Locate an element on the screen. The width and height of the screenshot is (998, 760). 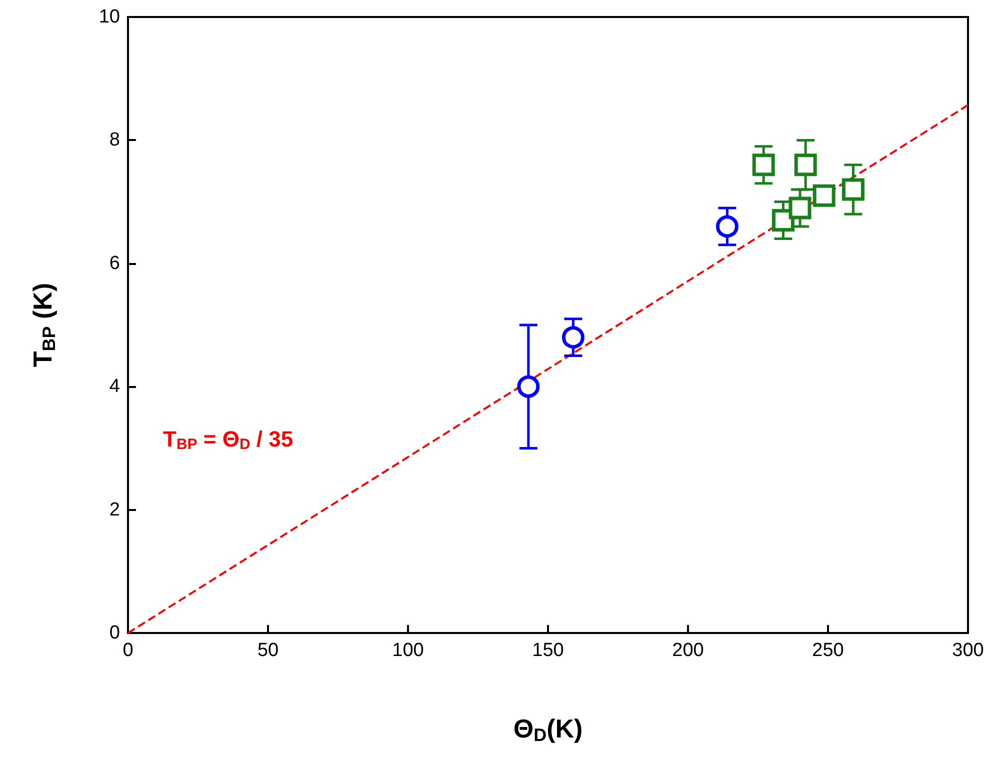
y-tick-label: 4 is located at coordinates (114, 387).